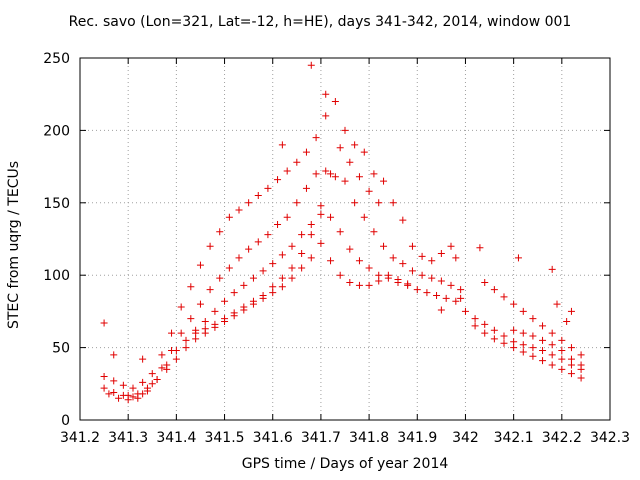 Image resolution: width=640 pixels, height=480 pixels. I want to click on x-tick-label: 341.3, so click(128, 438).